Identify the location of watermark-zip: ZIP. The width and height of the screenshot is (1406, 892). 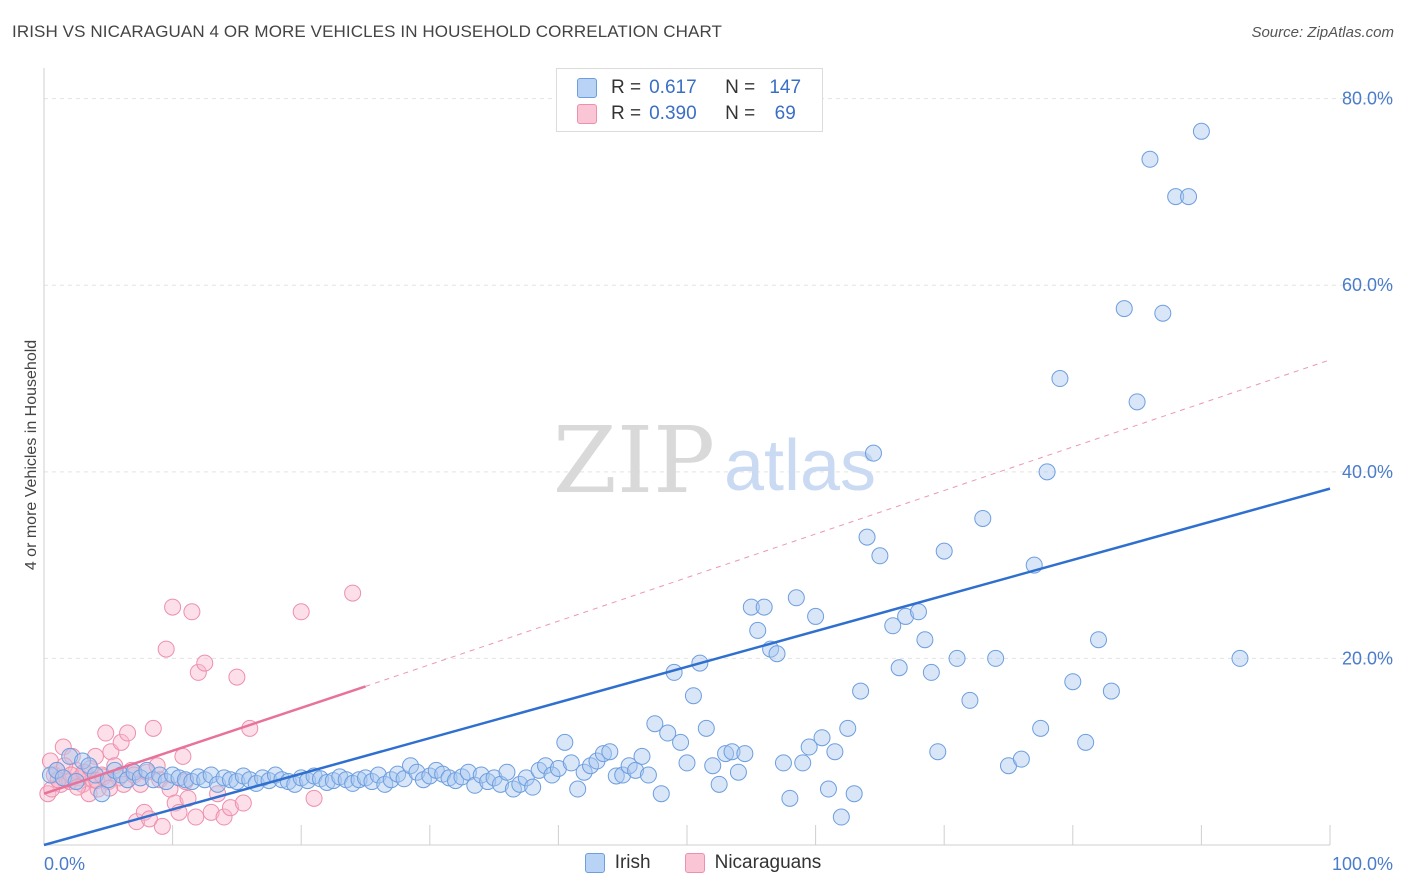
(634, 460).